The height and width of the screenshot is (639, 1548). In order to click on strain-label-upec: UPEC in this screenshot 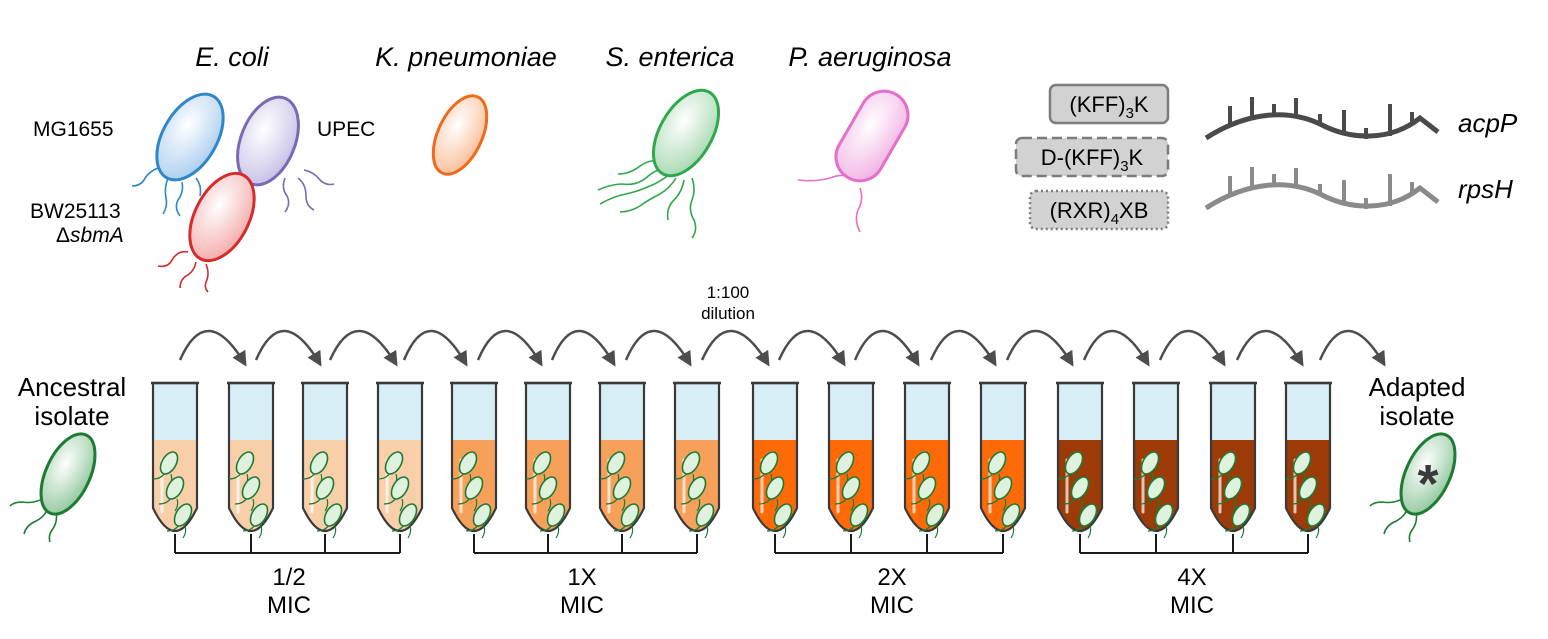, I will do `click(346, 129)`.